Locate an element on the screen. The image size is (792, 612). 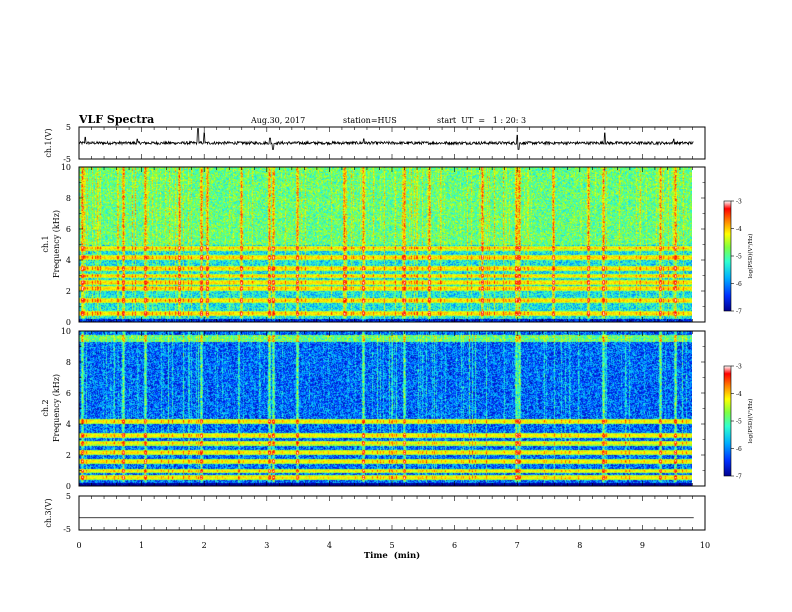
ch1-colorbar: -3 -4 -5 -6 -7 log(PSD)(V²/Hz) is located at coordinates (738, 257).